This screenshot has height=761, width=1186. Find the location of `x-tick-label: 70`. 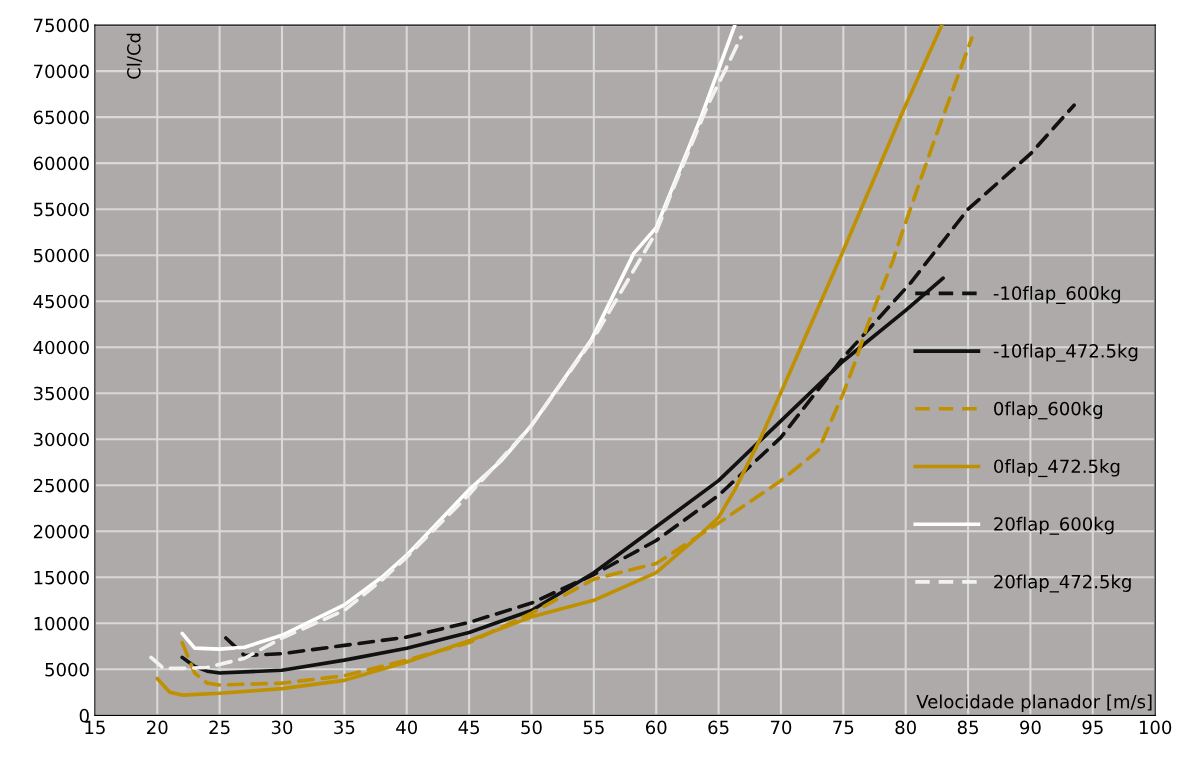

x-tick-label: 70 is located at coordinates (781, 727).